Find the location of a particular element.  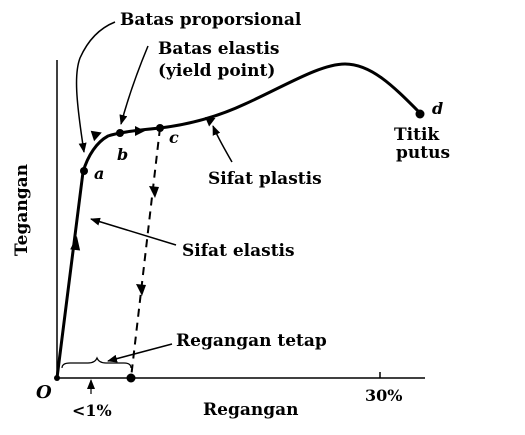

permanent-strain-marker is located at coordinates (131, 378).